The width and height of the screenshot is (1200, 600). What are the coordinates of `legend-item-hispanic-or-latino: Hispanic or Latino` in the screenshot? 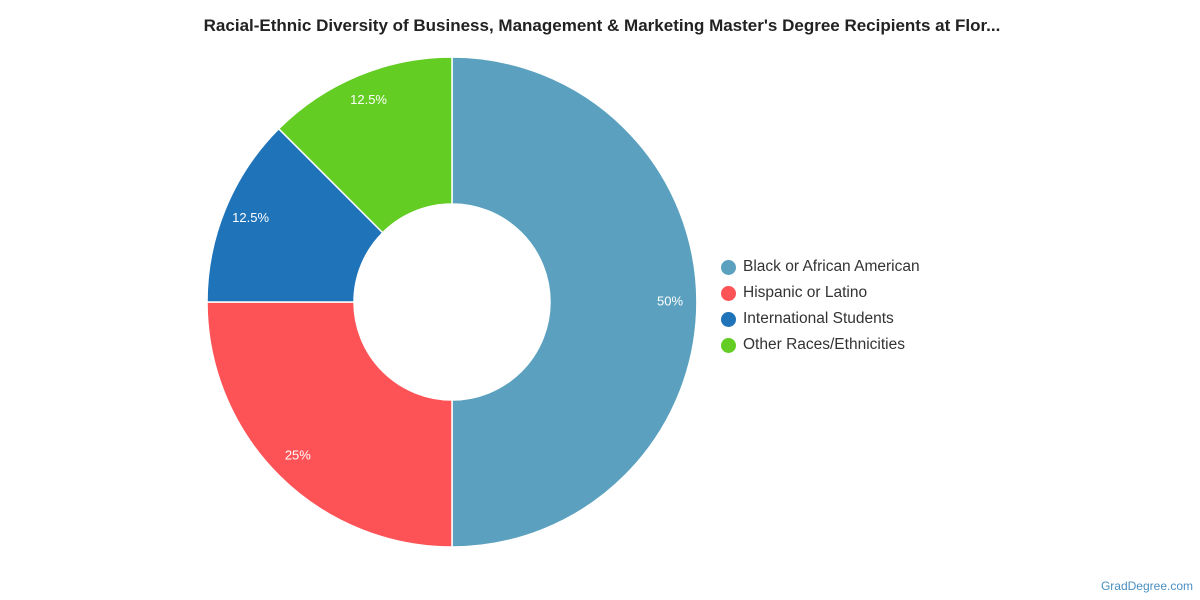 It's located at (820, 293).